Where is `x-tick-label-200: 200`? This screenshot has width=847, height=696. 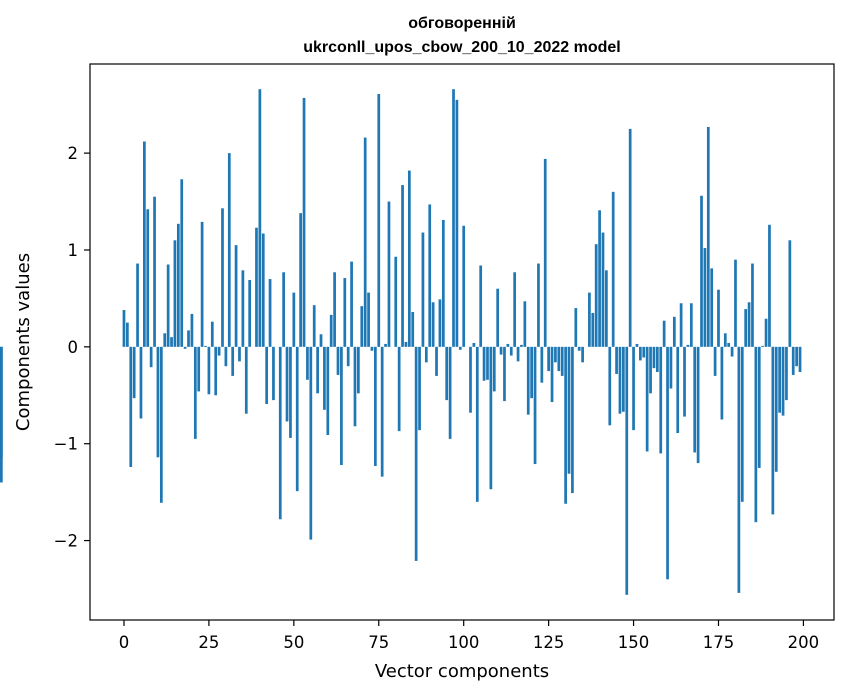 x-tick-label-200: 200 is located at coordinates (804, 642).